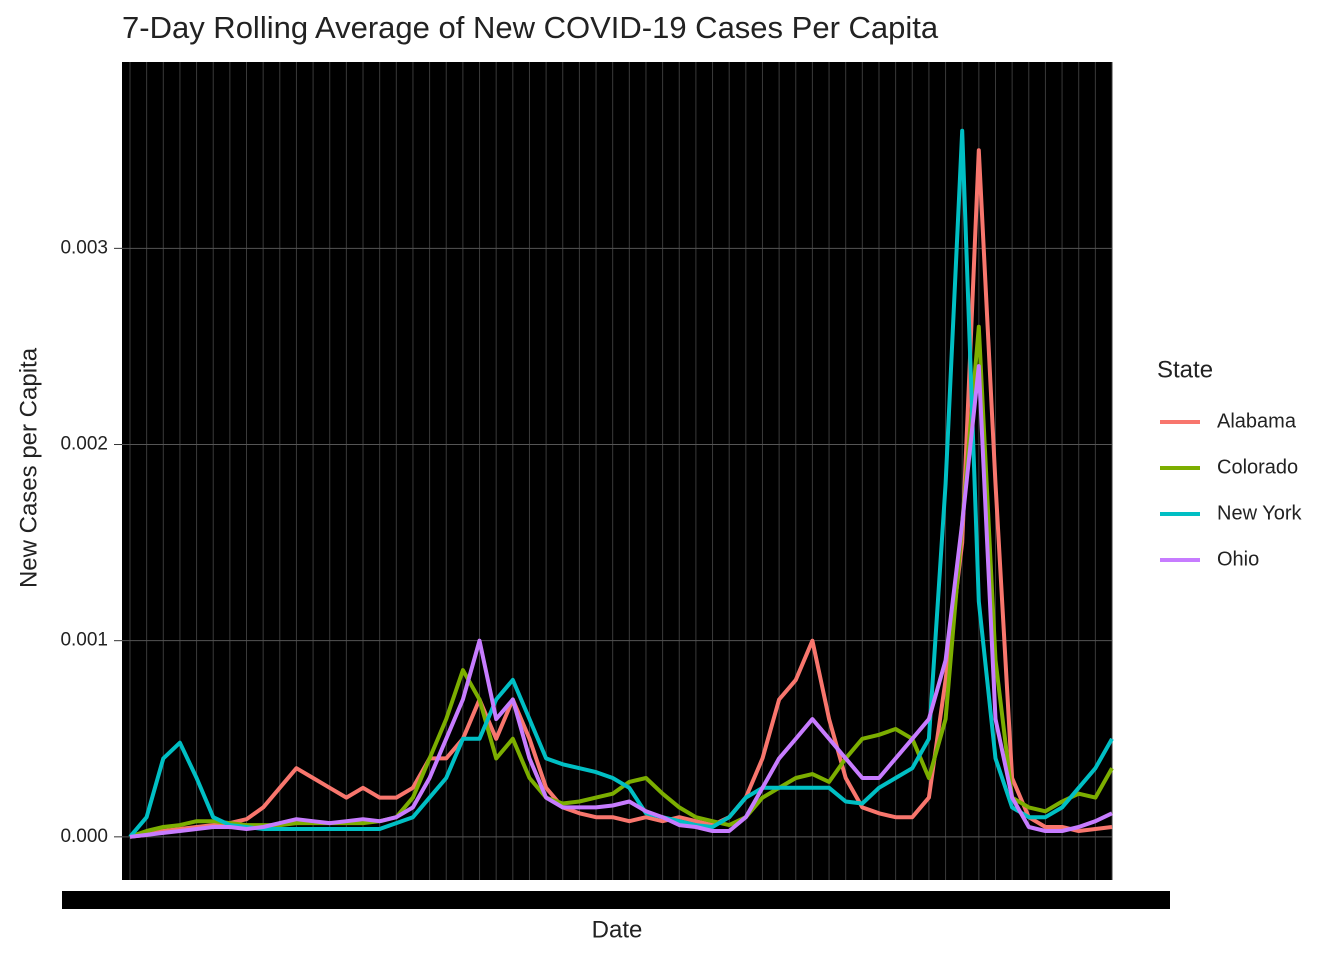  I want to click on legend-label: New York, so click(1259, 513).